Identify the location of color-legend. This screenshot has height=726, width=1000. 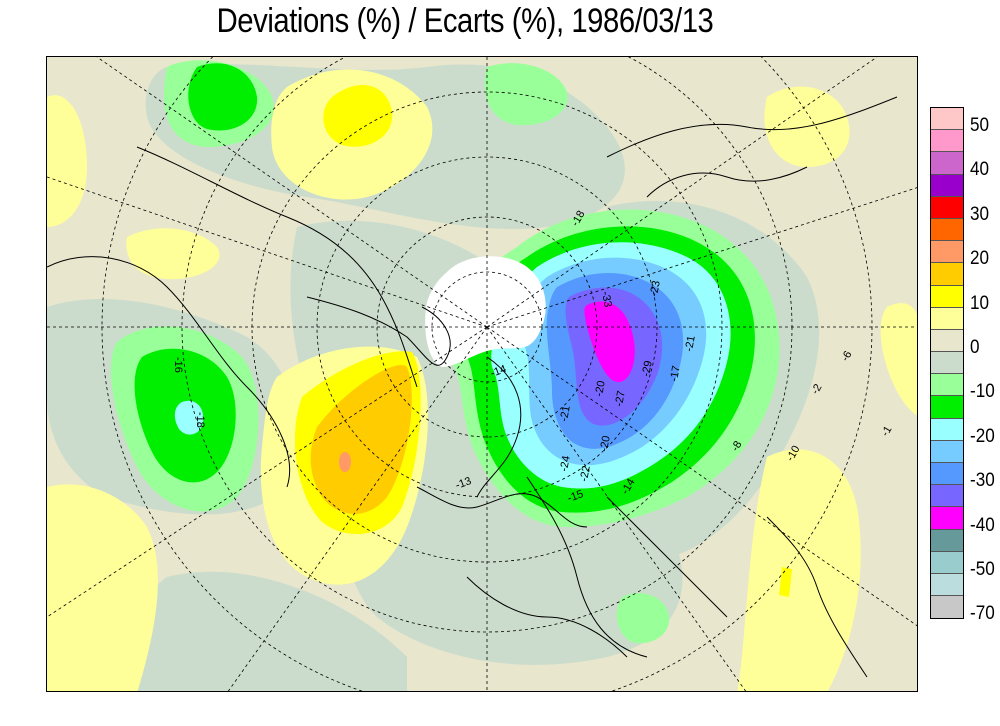
(947, 363).